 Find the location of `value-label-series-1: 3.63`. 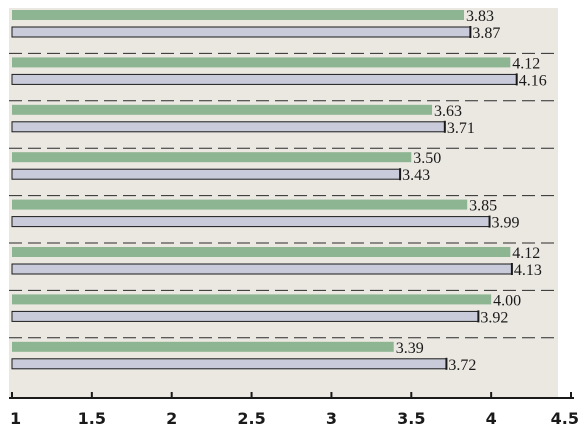

value-label-series-1: 3.63 is located at coordinates (448, 111).